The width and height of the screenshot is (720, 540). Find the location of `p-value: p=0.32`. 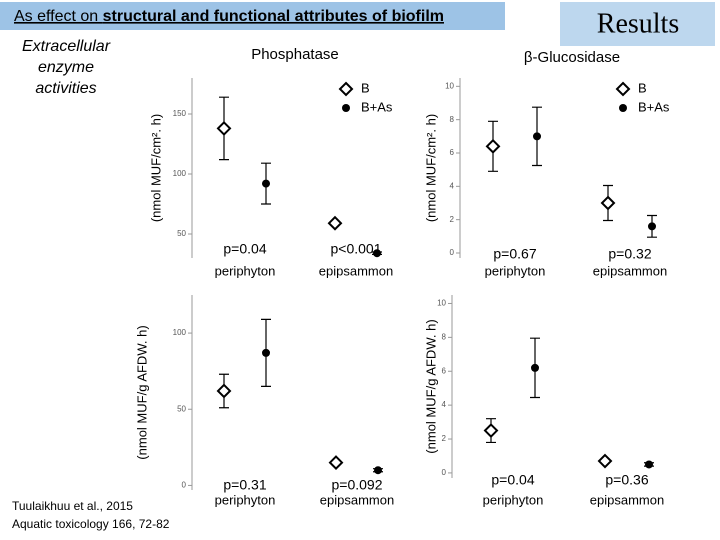

p-value: p=0.32 is located at coordinates (629, 254).